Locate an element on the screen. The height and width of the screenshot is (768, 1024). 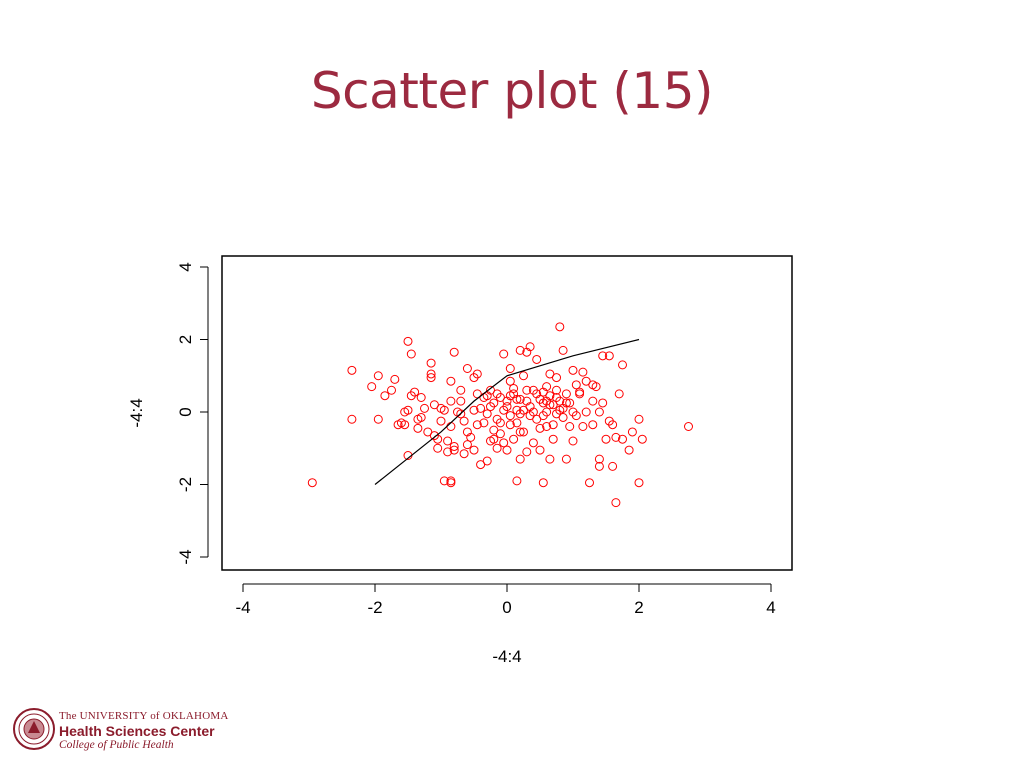
y-axis-label: -4:4 is located at coordinates (136, 412).